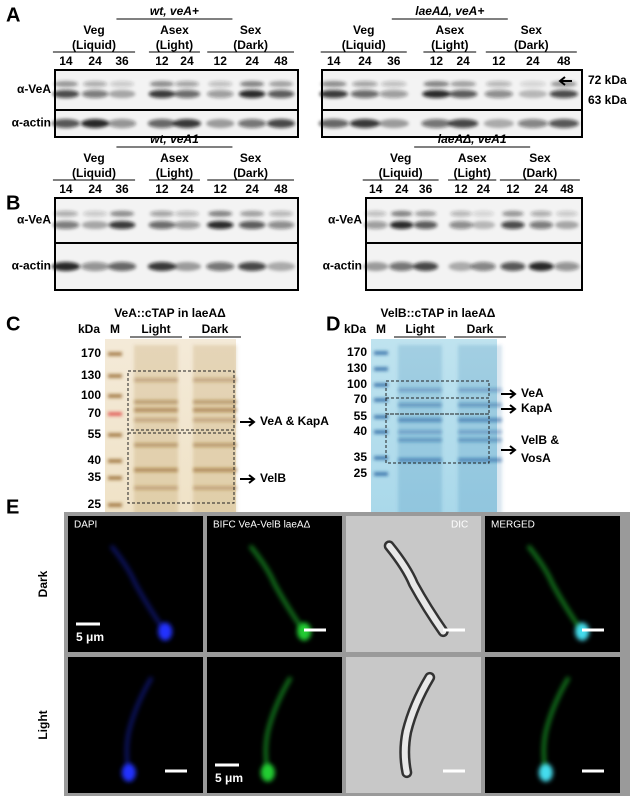 Image resolution: width=634 pixels, height=800 pixels. I want to click on lane-label: Dark, so click(215, 329).